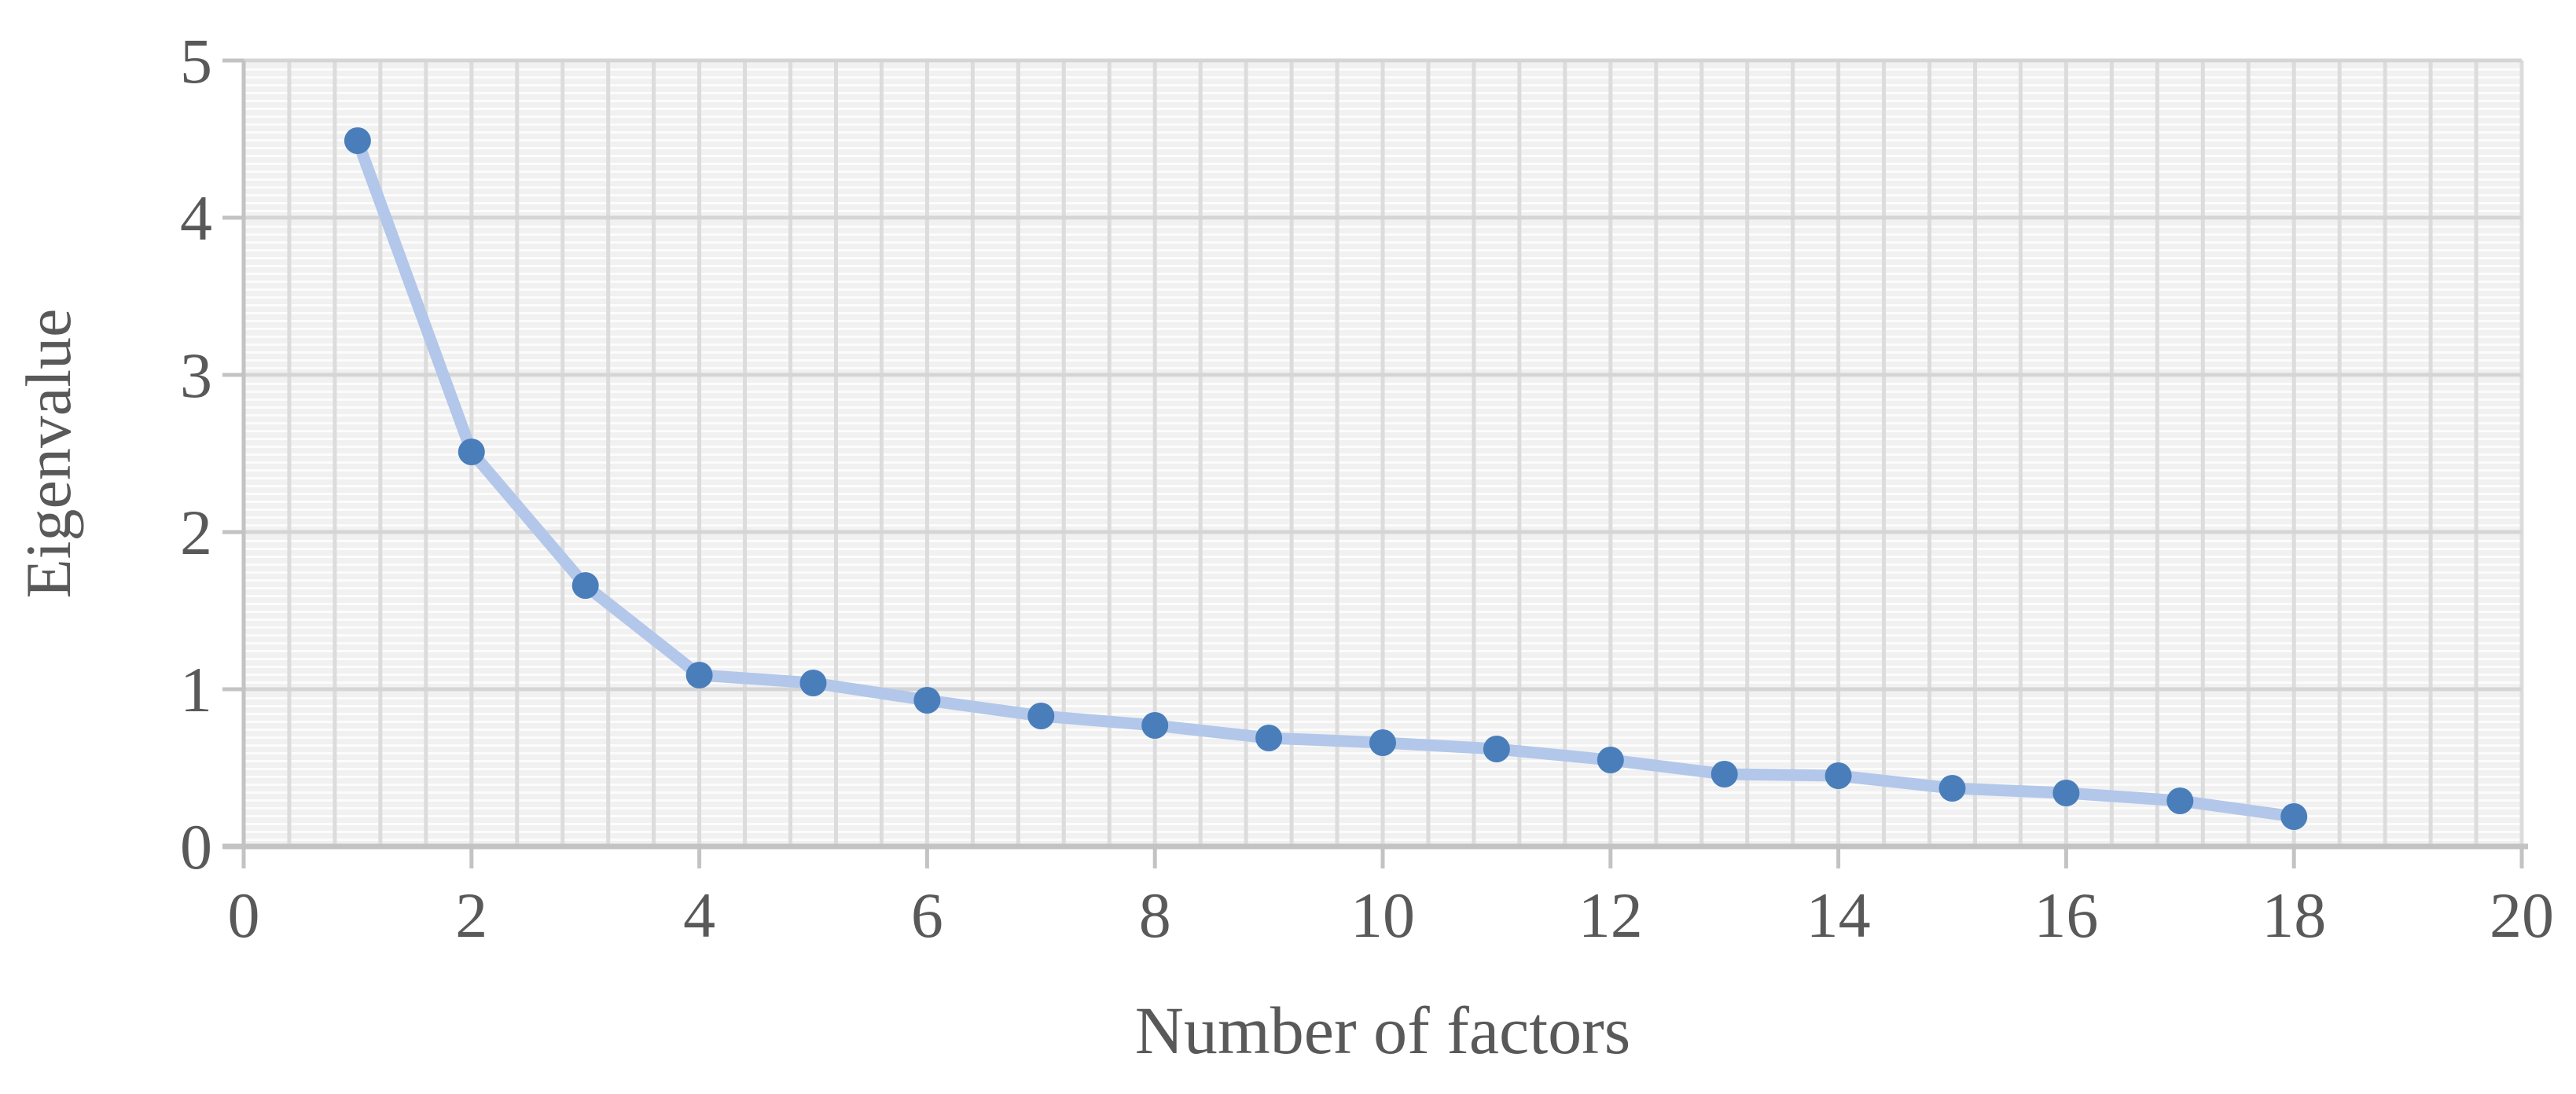  What do you see at coordinates (196, 532) in the screenshot?
I see `y-tick-label: 2` at bounding box center [196, 532].